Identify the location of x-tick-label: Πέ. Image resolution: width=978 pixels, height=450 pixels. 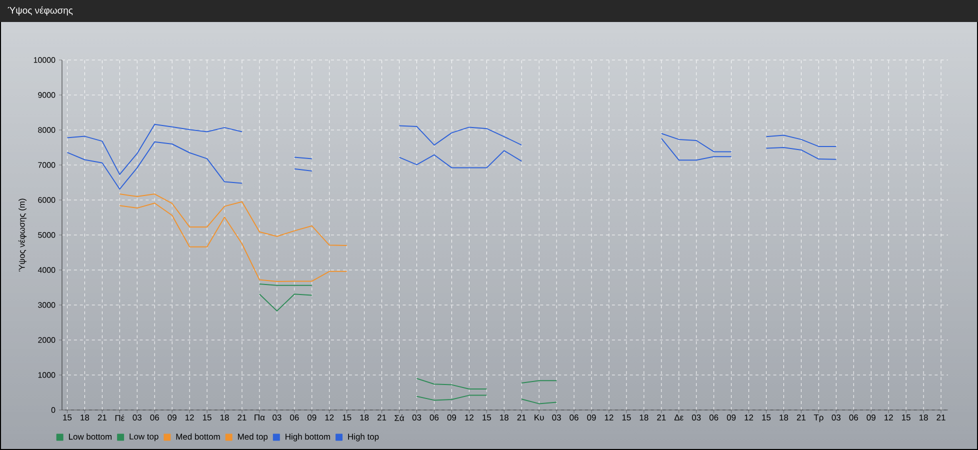
(119, 417).